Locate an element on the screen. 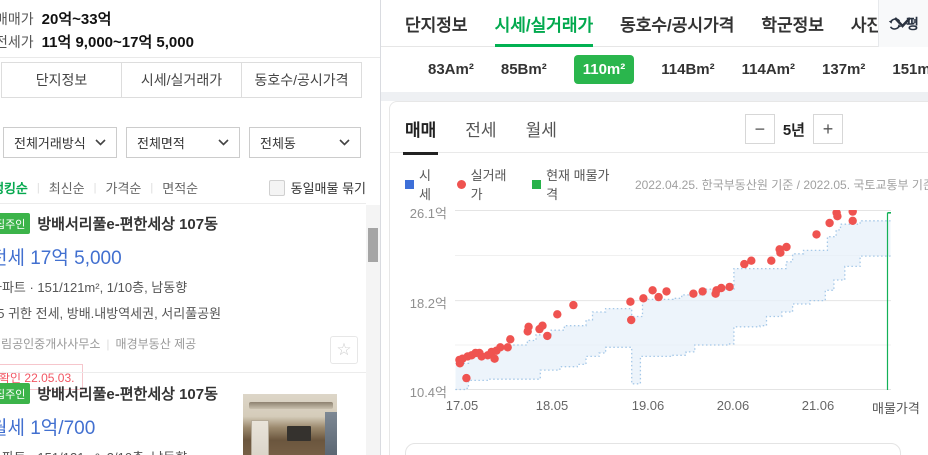  agent-name: 대림공인중개사사무소 is located at coordinates (50, 344).